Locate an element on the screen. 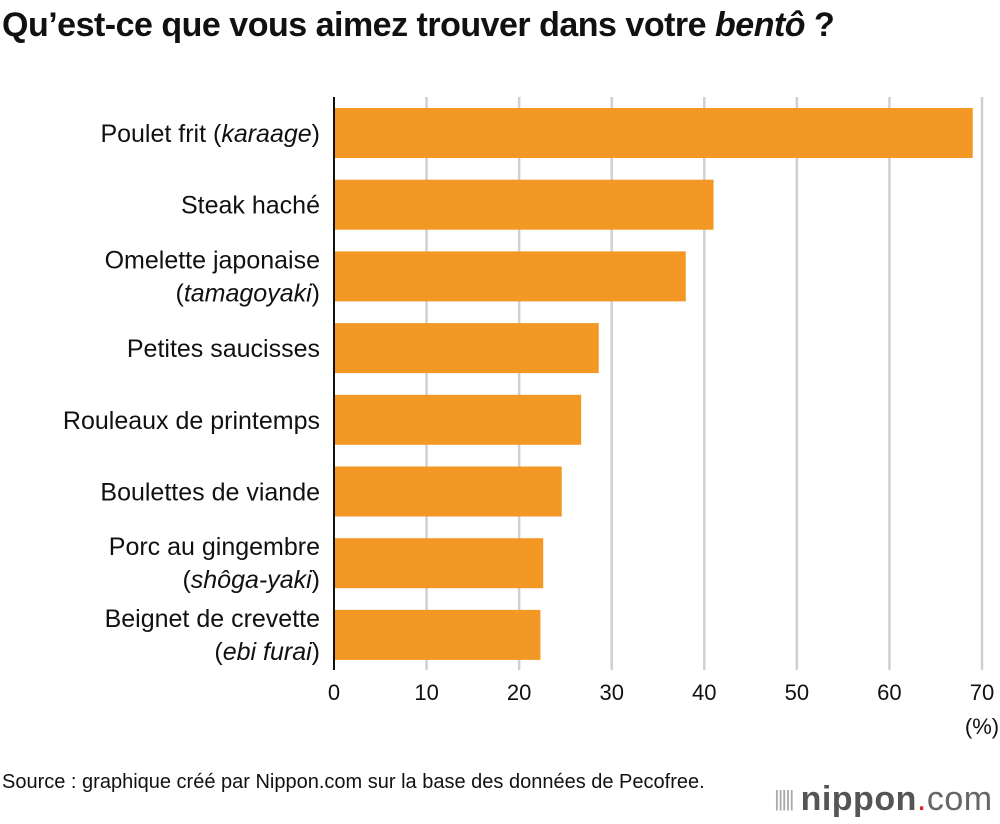  x-tick-label: 10 is located at coordinates (426, 692).